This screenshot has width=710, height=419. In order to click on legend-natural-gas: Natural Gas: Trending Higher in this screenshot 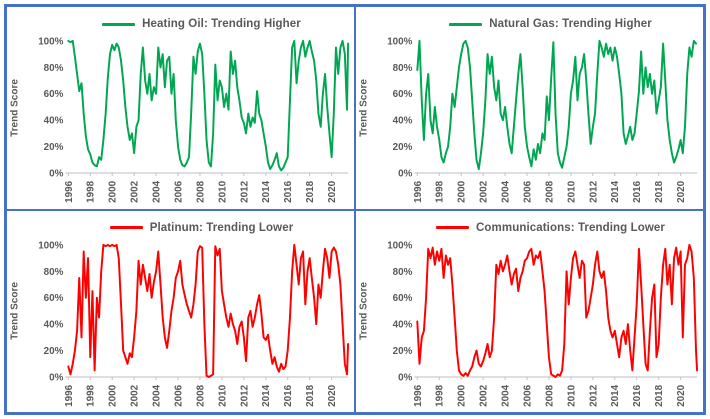, I will do `click(529, 24)`.